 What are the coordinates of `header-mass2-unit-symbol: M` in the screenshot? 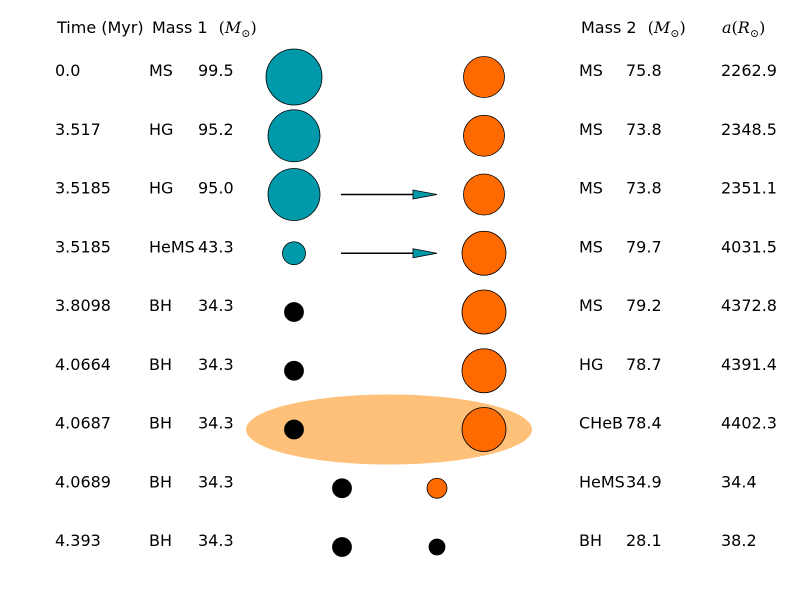 It's located at (662, 27).